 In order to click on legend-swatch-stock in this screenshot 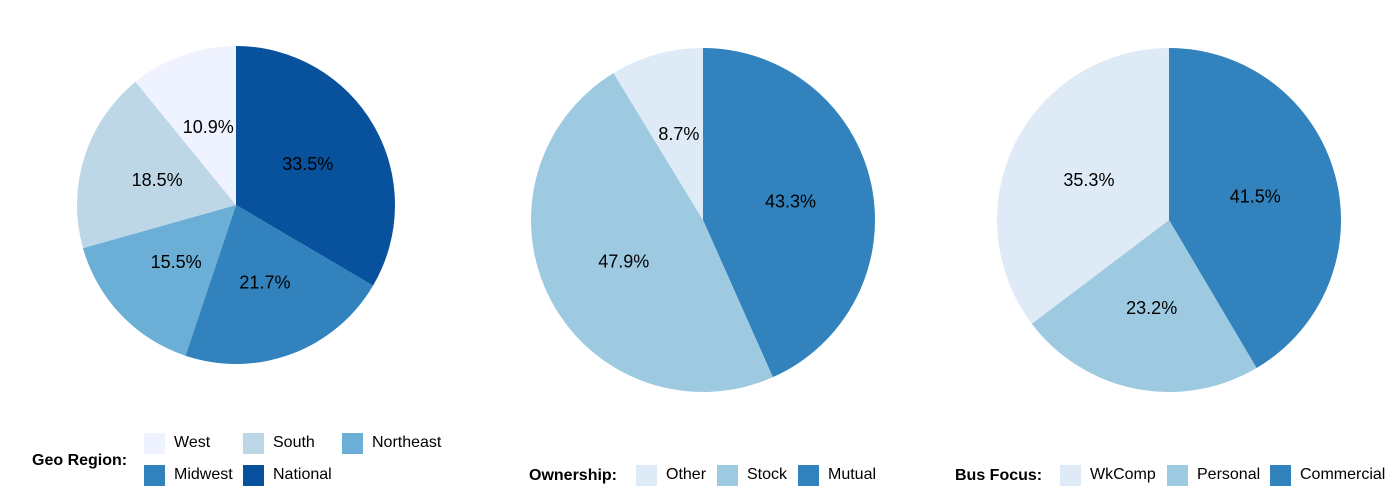, I will do `click(727, 475)`.